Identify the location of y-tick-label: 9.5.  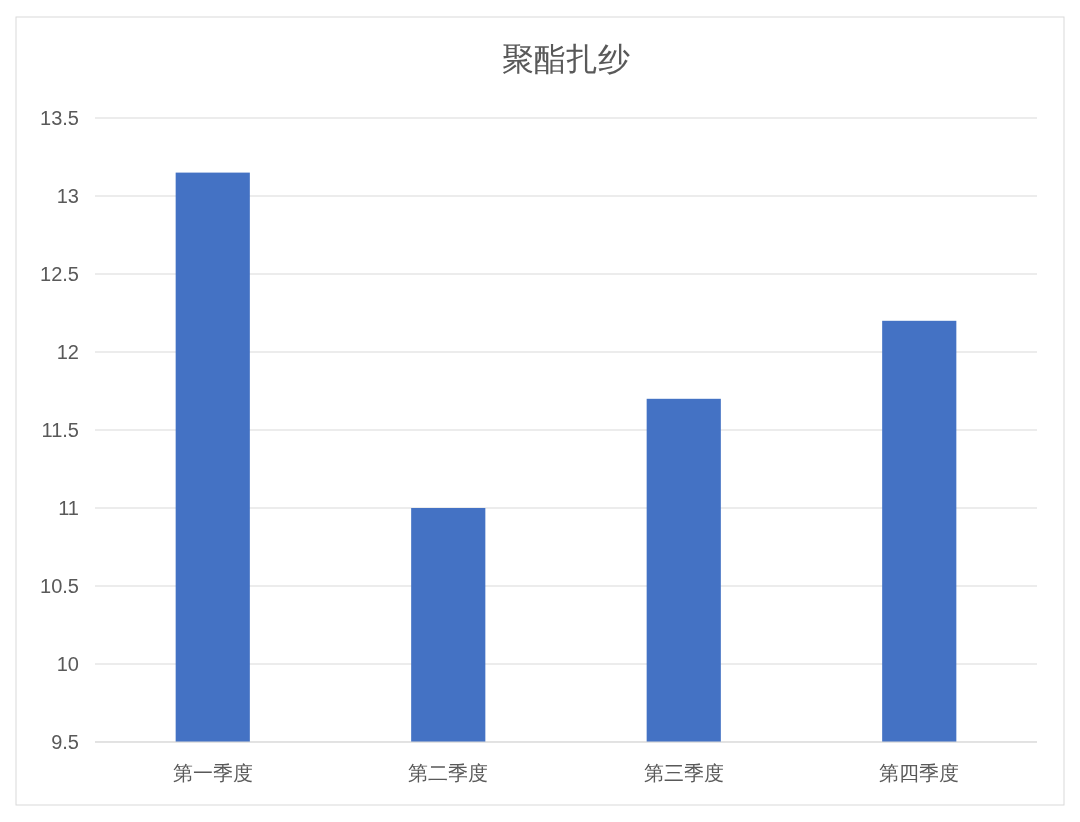
(65, 742).